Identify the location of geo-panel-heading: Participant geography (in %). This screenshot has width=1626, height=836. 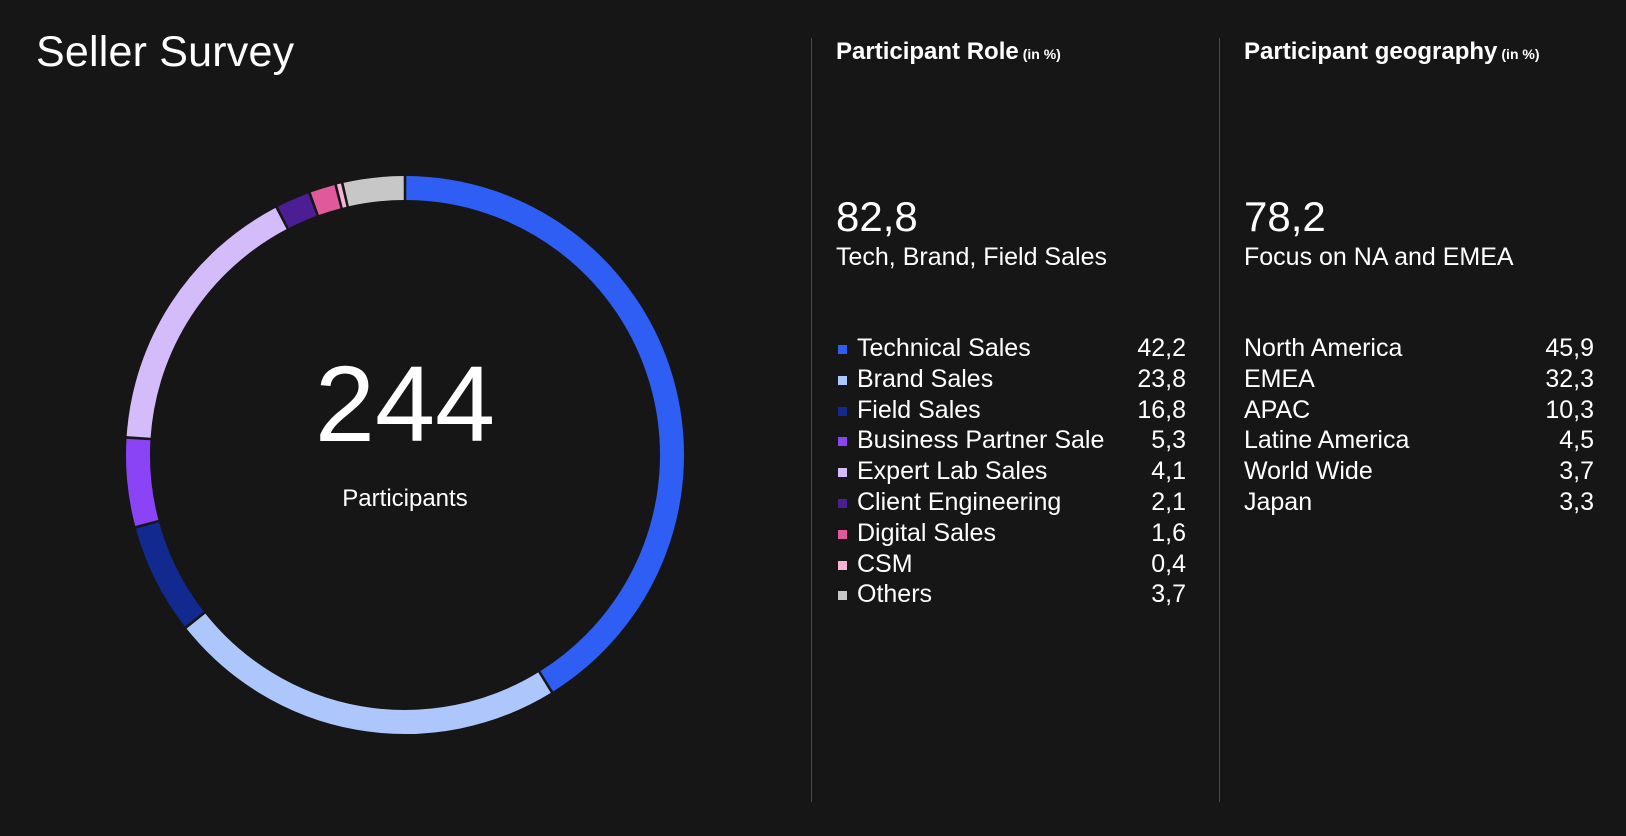
(1419, 52).